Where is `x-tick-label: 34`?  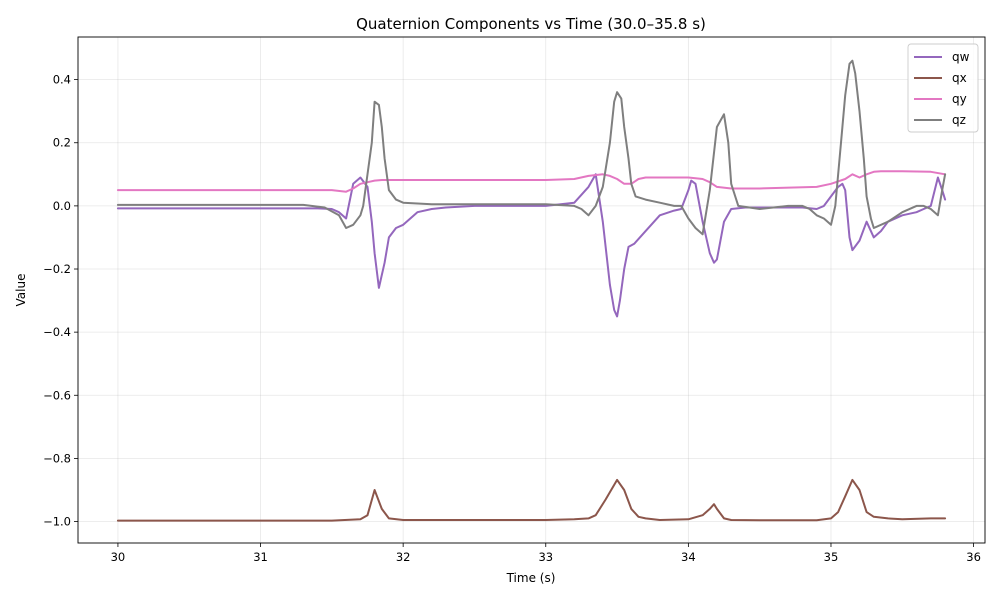
x-tick-label: 34 is located at coordinates (688, 557).